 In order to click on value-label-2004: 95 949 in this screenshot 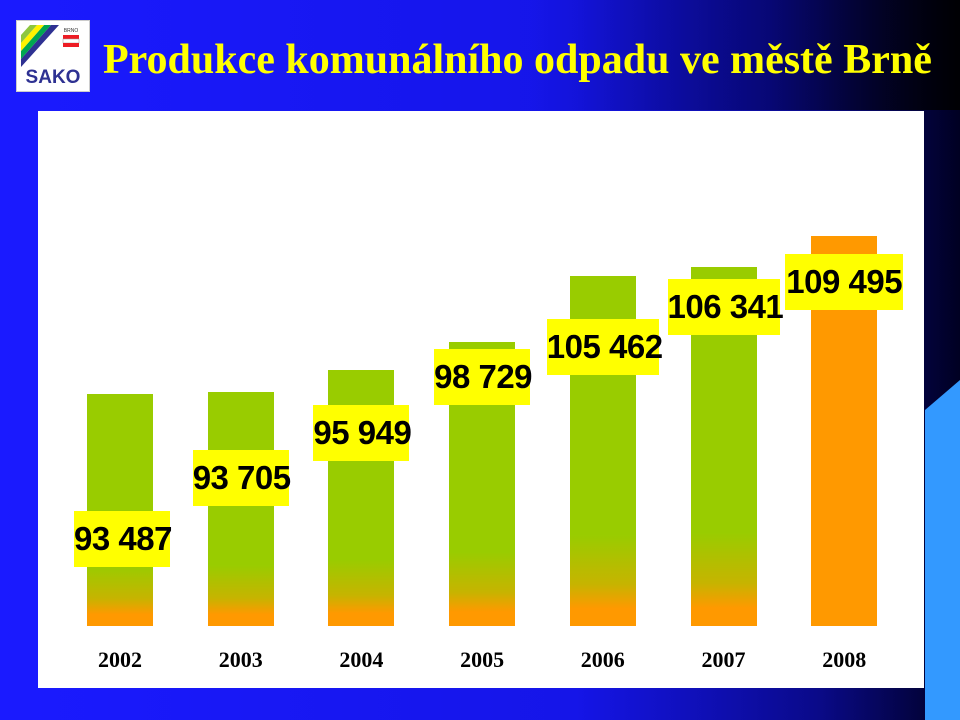, I will do `click(362, 433)`.